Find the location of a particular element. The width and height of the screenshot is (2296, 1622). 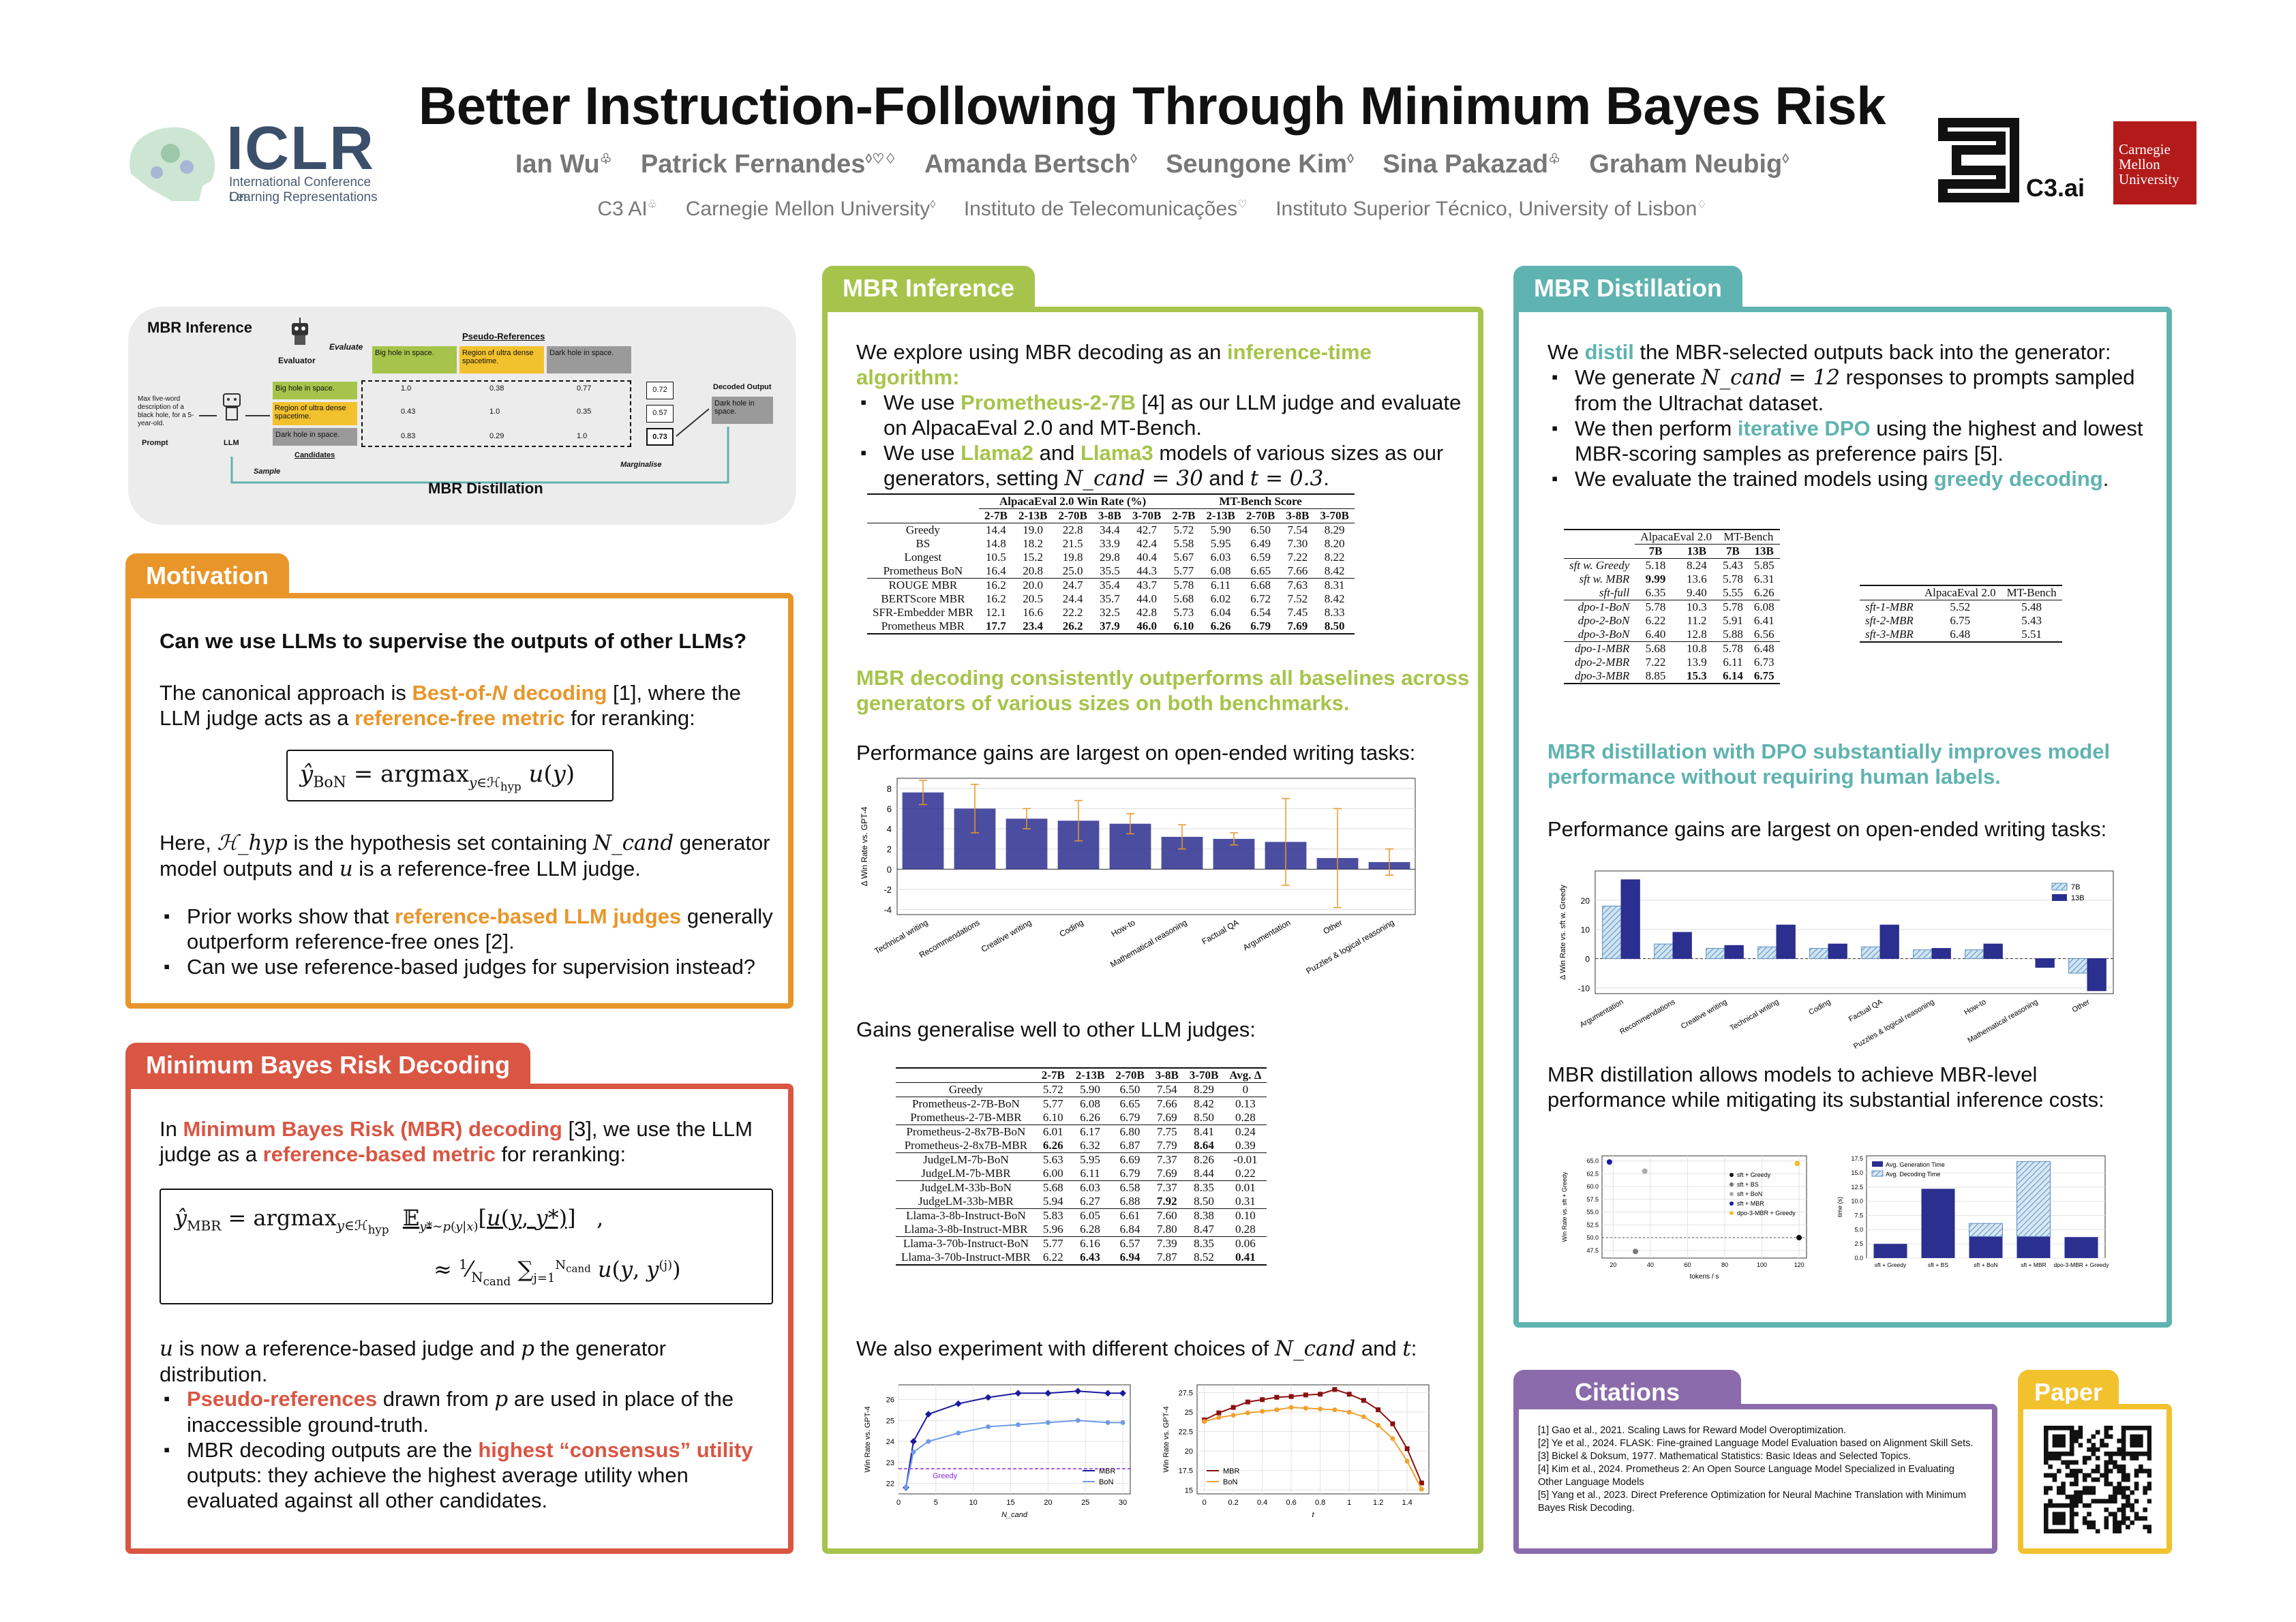

table-cell: 5.68 is located at coordinates (1183, 598).